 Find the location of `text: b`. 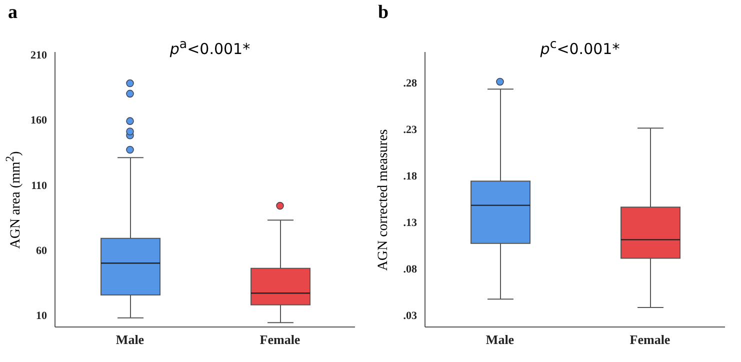

text: b is located at coordinates (383, 13).